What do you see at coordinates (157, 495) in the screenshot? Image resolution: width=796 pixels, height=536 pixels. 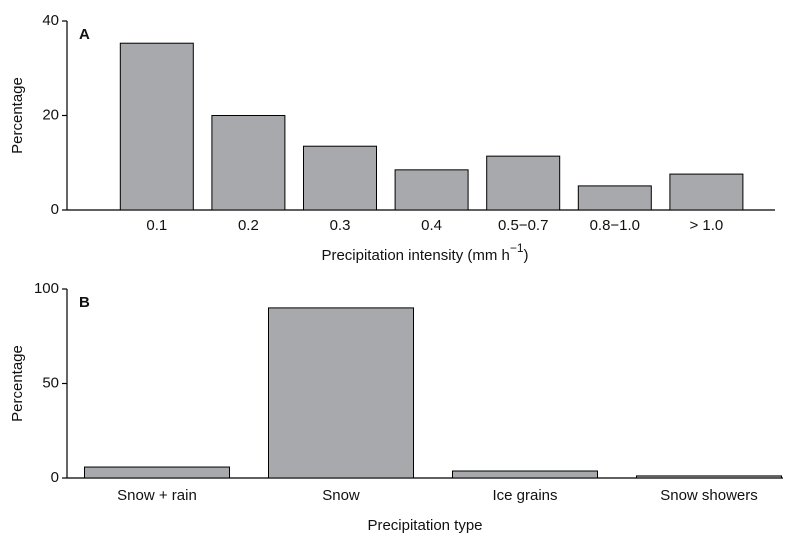 I see `x-tick-label: Snow + rain` at bounding box center [157, 495].